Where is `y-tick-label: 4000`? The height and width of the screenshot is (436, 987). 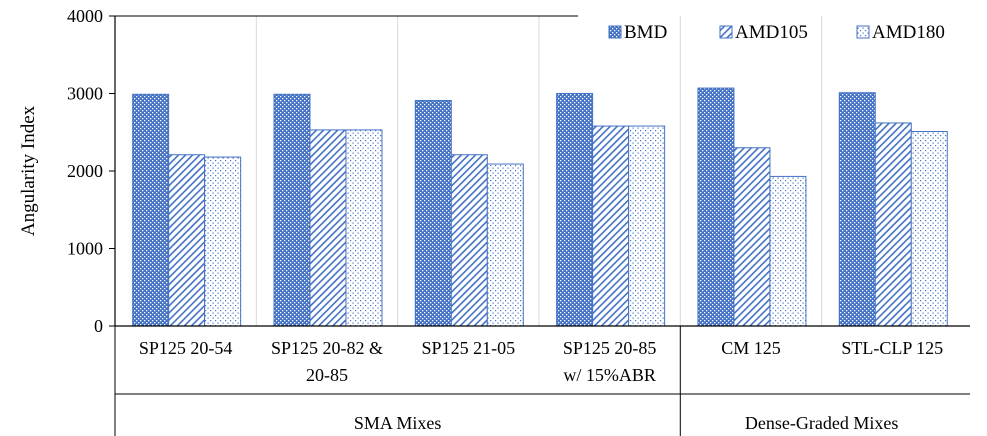 y-tick-label: 4000 is located at coordinates (85, 16).